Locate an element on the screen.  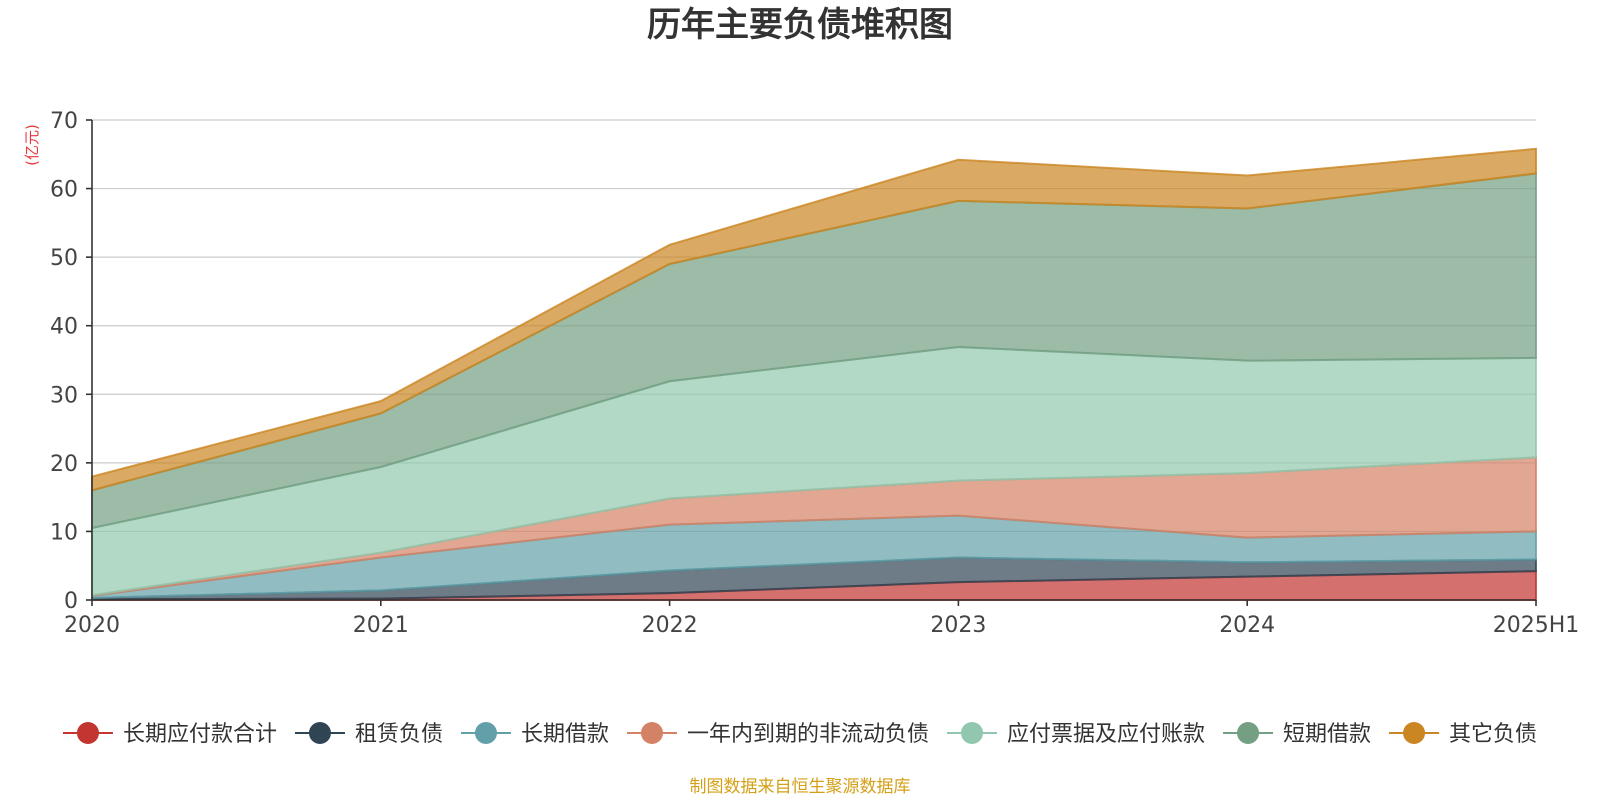
legend-item-4: 一年内到期的非流动负债 is located at coordinates (777, 734).